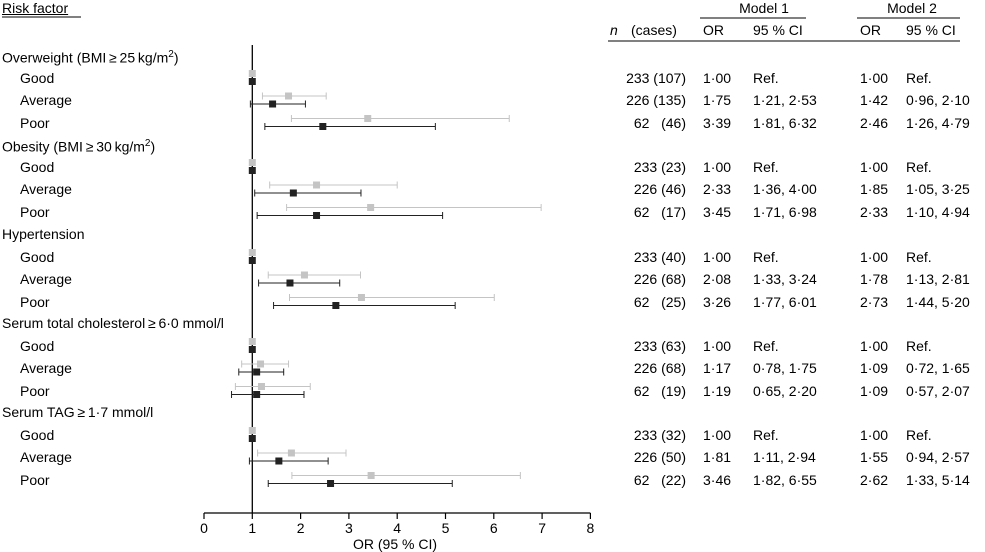  I want to click on row-n-cases: 226 (135), so click(656, 100).